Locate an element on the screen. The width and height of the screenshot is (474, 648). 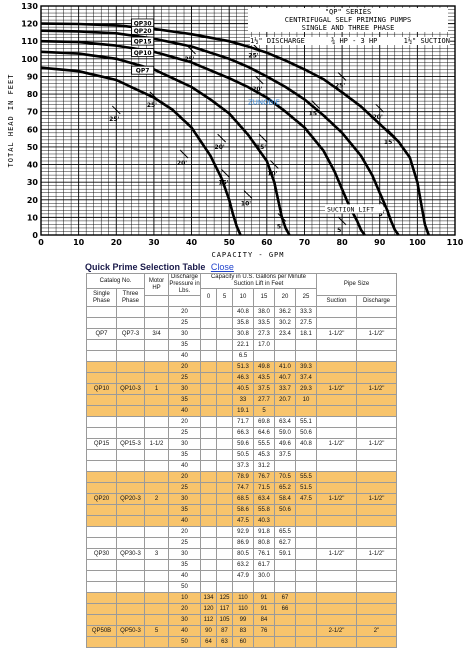
capacity-cell: 58.6 is located at coordinates (243, 510).